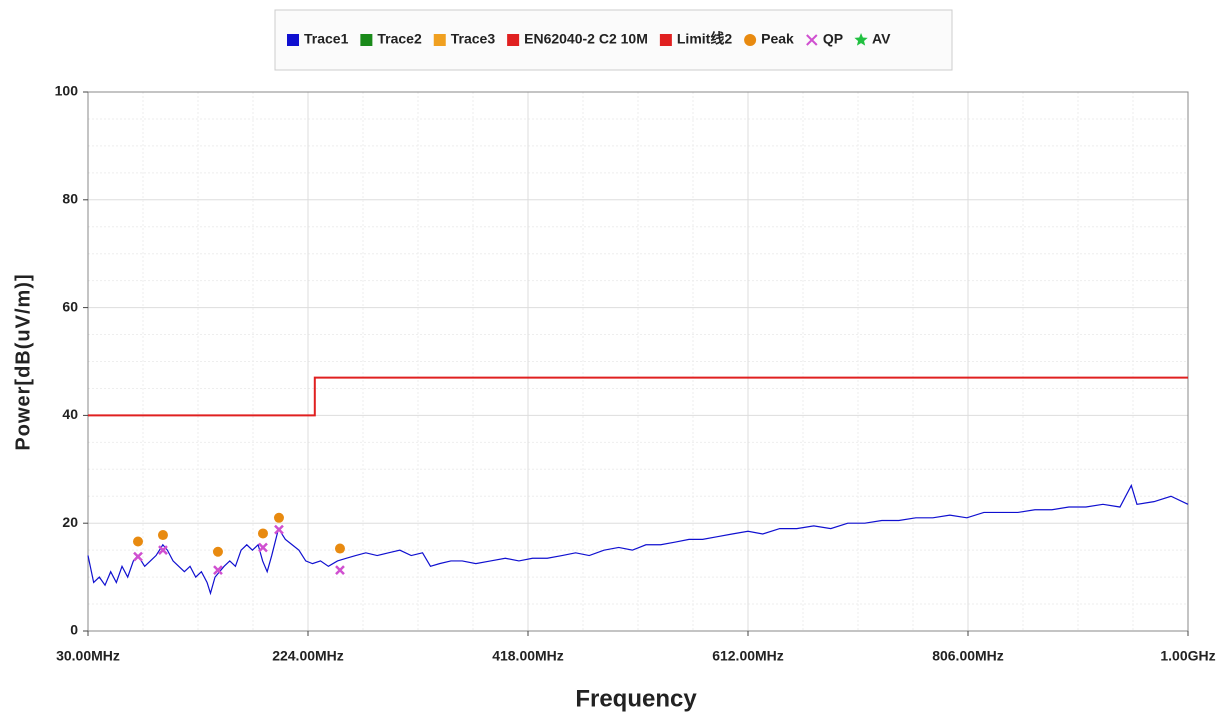 Image resolution: width=1229 pixels, height=724 pixels. What do you see at coordinates (70, 306) in the screenshot?
I see `y-tick-label: 60` at bounding box center [70, 306].